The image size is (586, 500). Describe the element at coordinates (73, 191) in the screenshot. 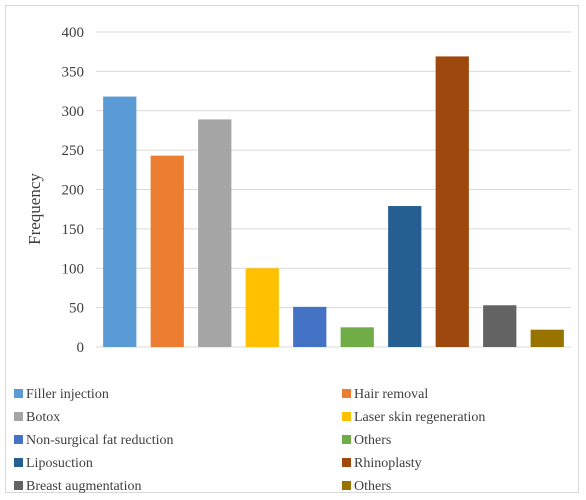

I see `y-tick-label: 200` at that location.